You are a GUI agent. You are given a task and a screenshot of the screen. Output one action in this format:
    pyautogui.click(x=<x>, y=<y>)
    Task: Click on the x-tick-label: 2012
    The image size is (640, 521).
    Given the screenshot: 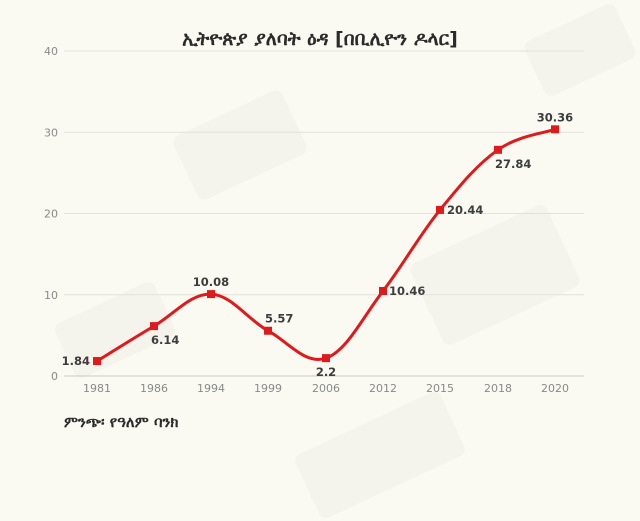 What is the action you would take?
    pyautogui.click(x=383, y=388)
    